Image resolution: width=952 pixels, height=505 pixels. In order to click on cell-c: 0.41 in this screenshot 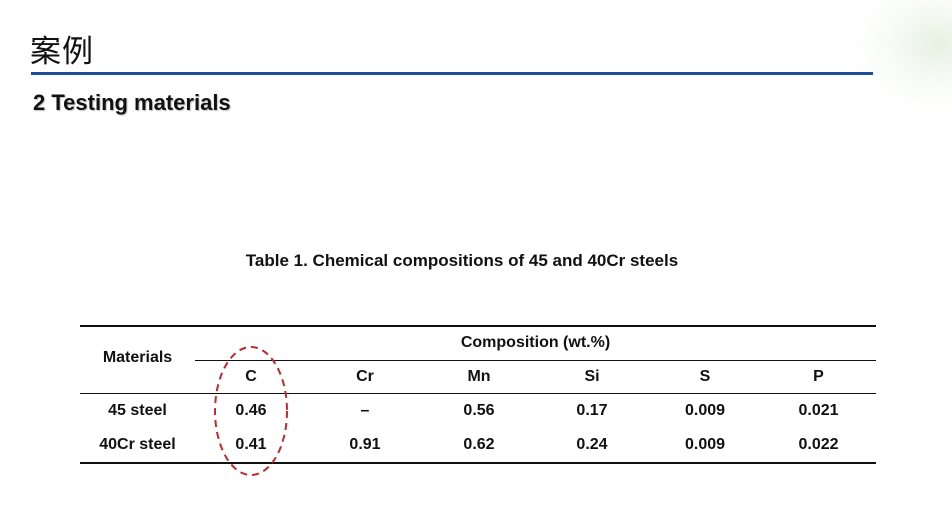, I will do `click(251, 444)`.